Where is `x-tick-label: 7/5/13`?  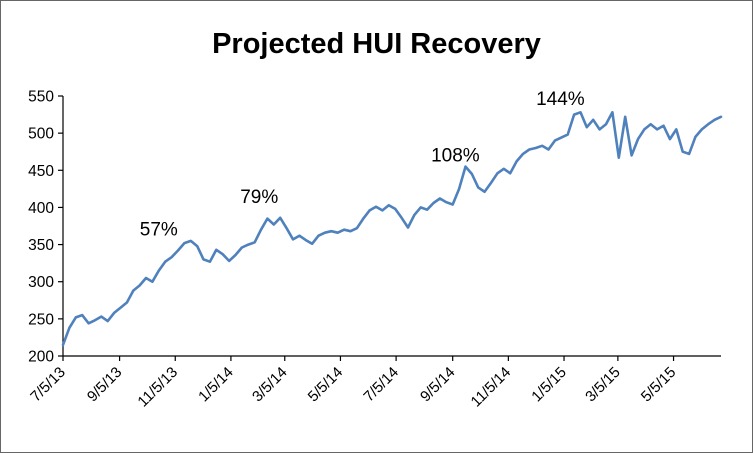 x-tick-label: 7/5/13 is located at coordinates (48, 385).